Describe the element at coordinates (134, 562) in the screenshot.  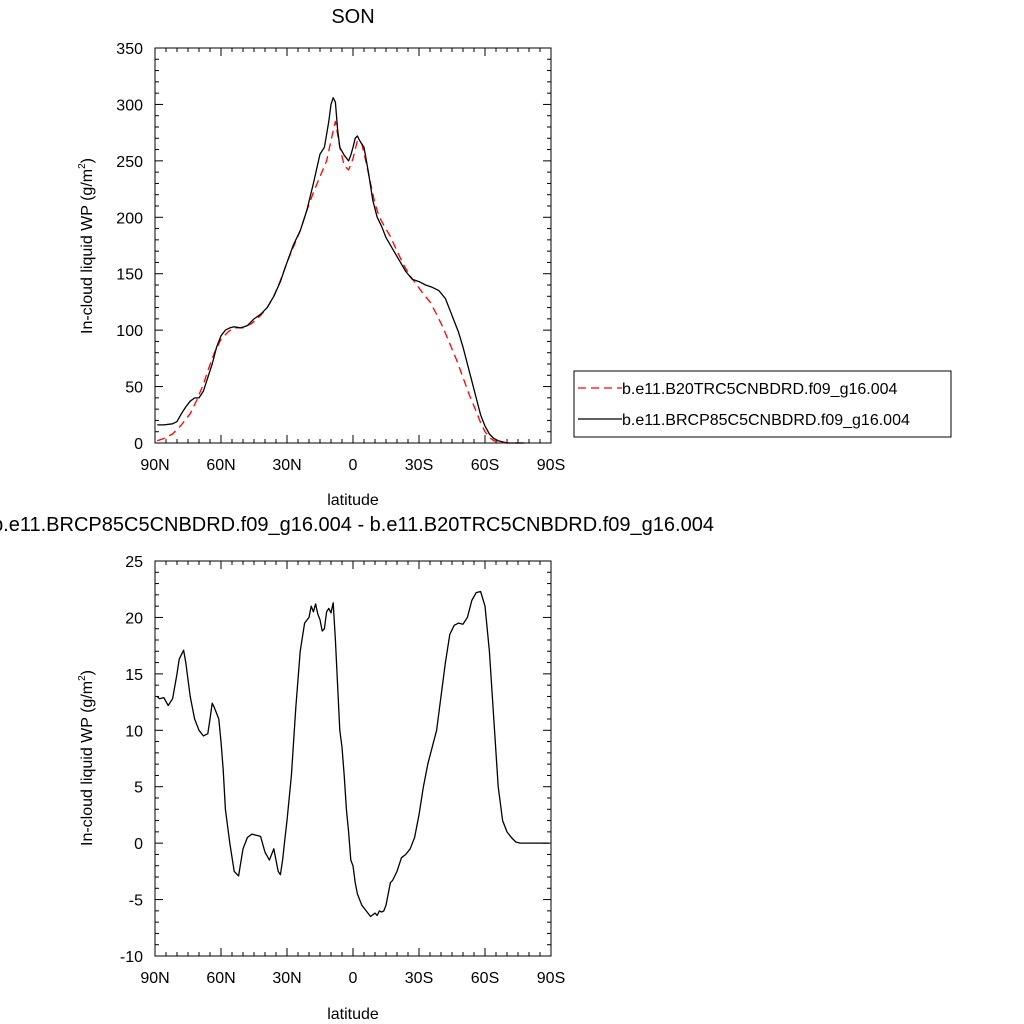
I see `bottom-y-tick-label: 25` at that location.